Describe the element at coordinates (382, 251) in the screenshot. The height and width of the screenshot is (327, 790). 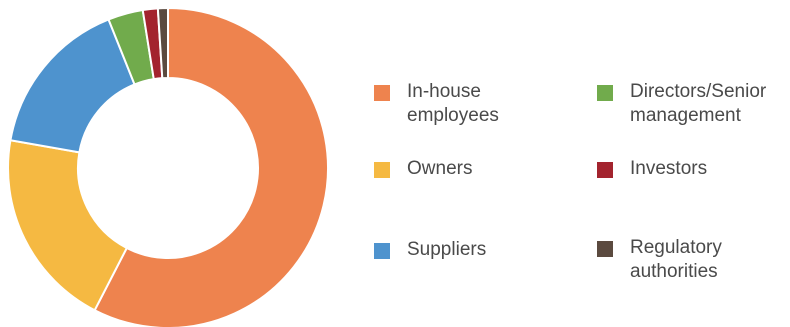
I see `legend-swatch-suppliers` at that location.